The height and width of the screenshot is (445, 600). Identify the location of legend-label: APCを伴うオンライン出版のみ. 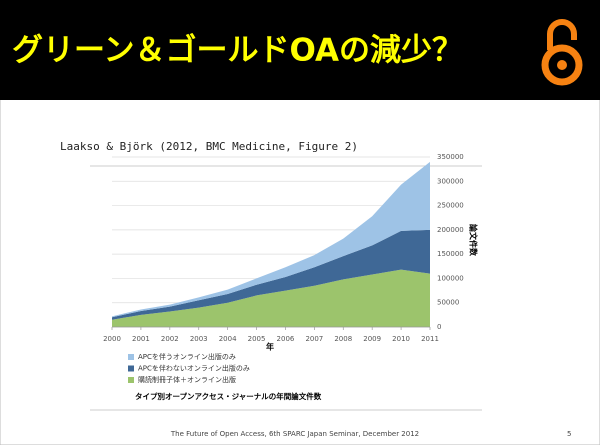
(187, 356).